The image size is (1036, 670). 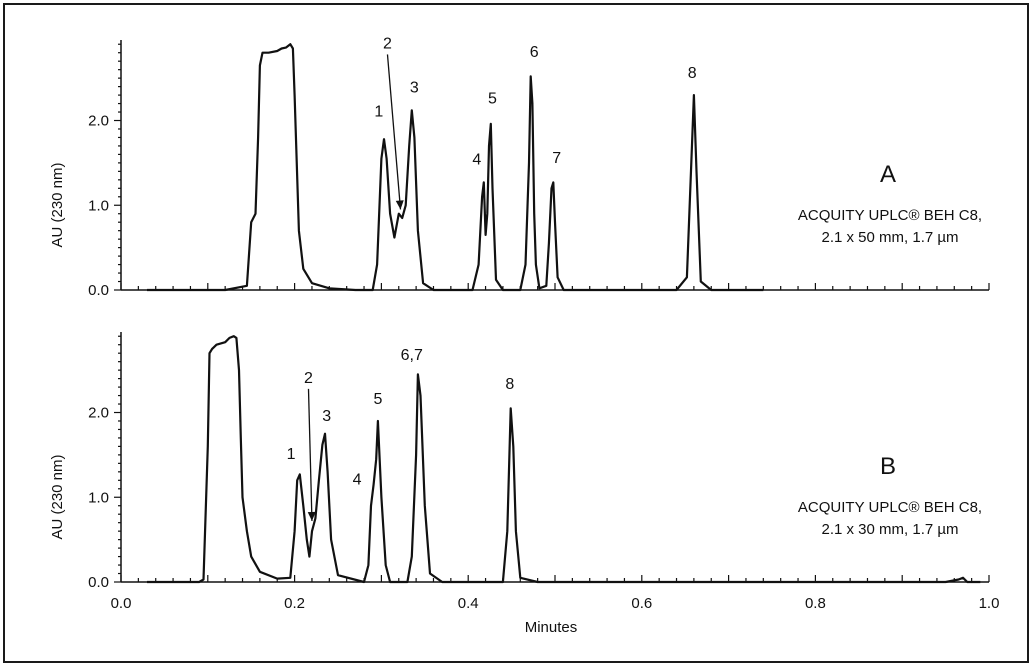 I want to click on panel-letter: A, so click(x=888, y=174).